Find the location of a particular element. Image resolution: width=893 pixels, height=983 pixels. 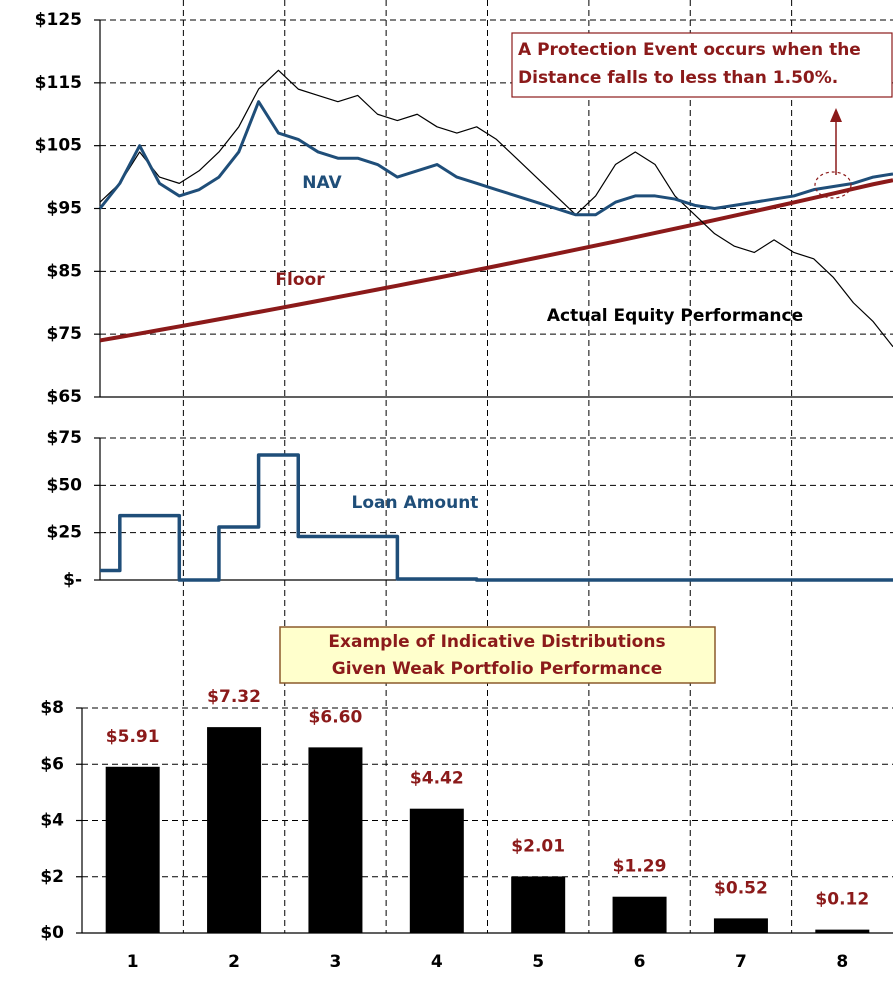

series-label: Actual Equity Performance is located at coordinates (675, 316).